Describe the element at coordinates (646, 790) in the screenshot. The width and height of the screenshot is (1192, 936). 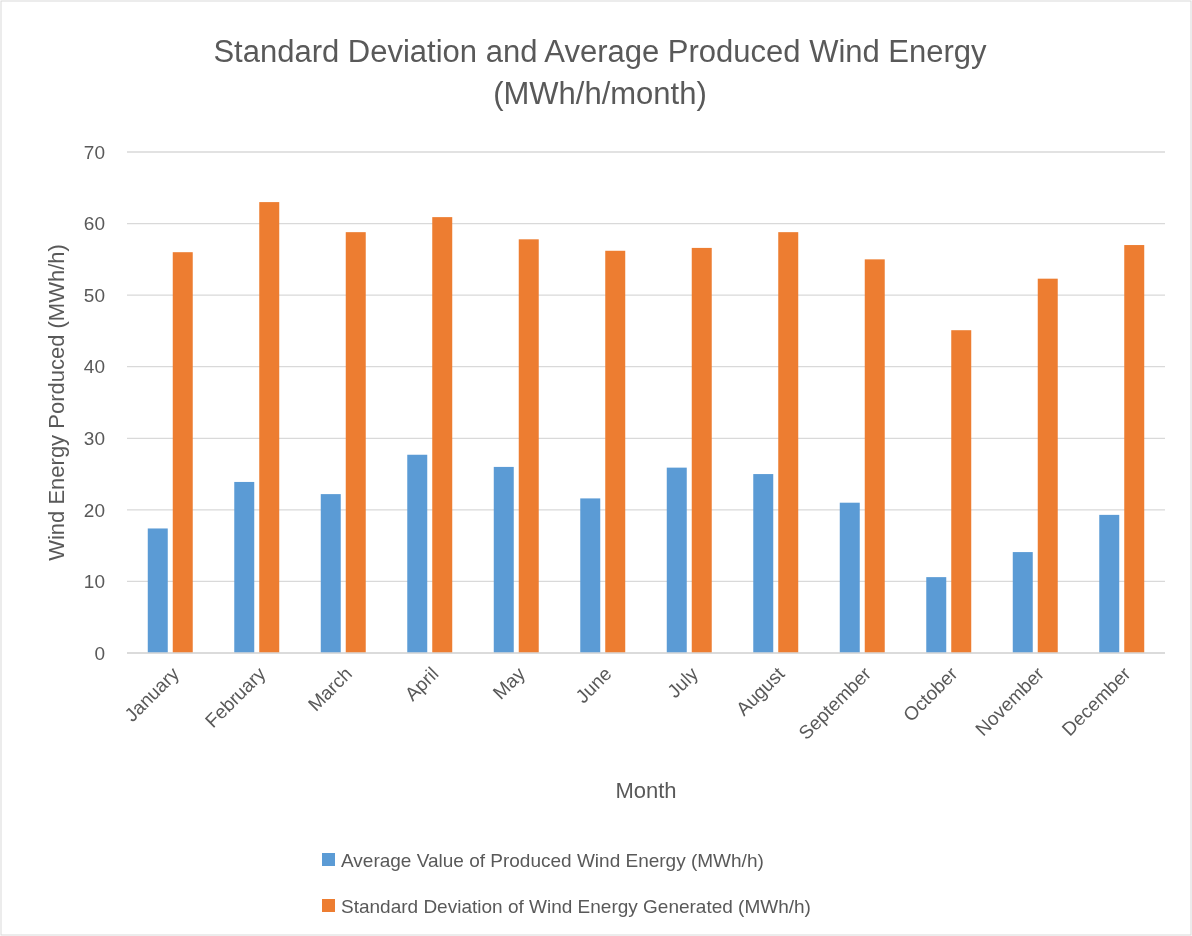
I see `x-axis-title: Month` at that location.